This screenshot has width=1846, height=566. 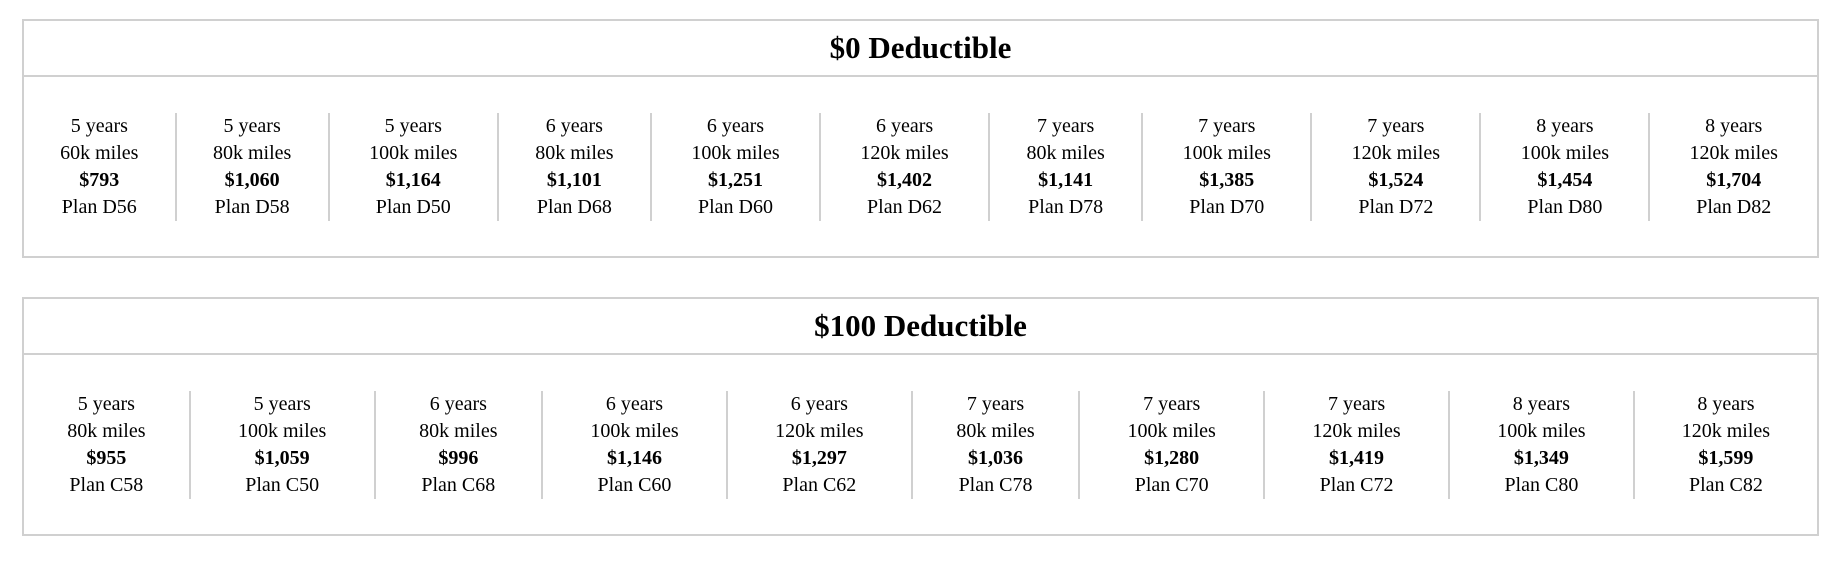 What do you see at coordinates (99, 207) in the screenshot?
I see `plan-name: Plan D56` at bounding box center [99, 207].